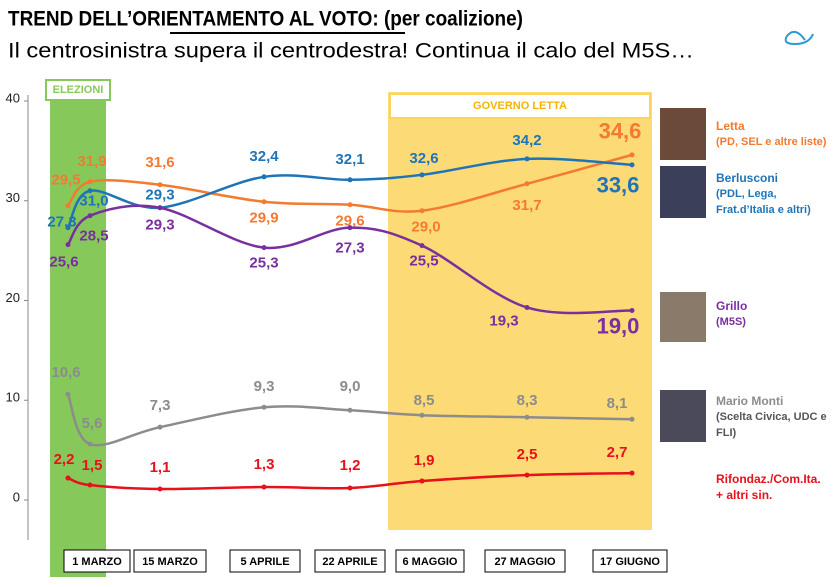 The width and height of the screenshot is (838, 587). I want to click on x-tick-label: 1 MARZO, so click(97, 562).